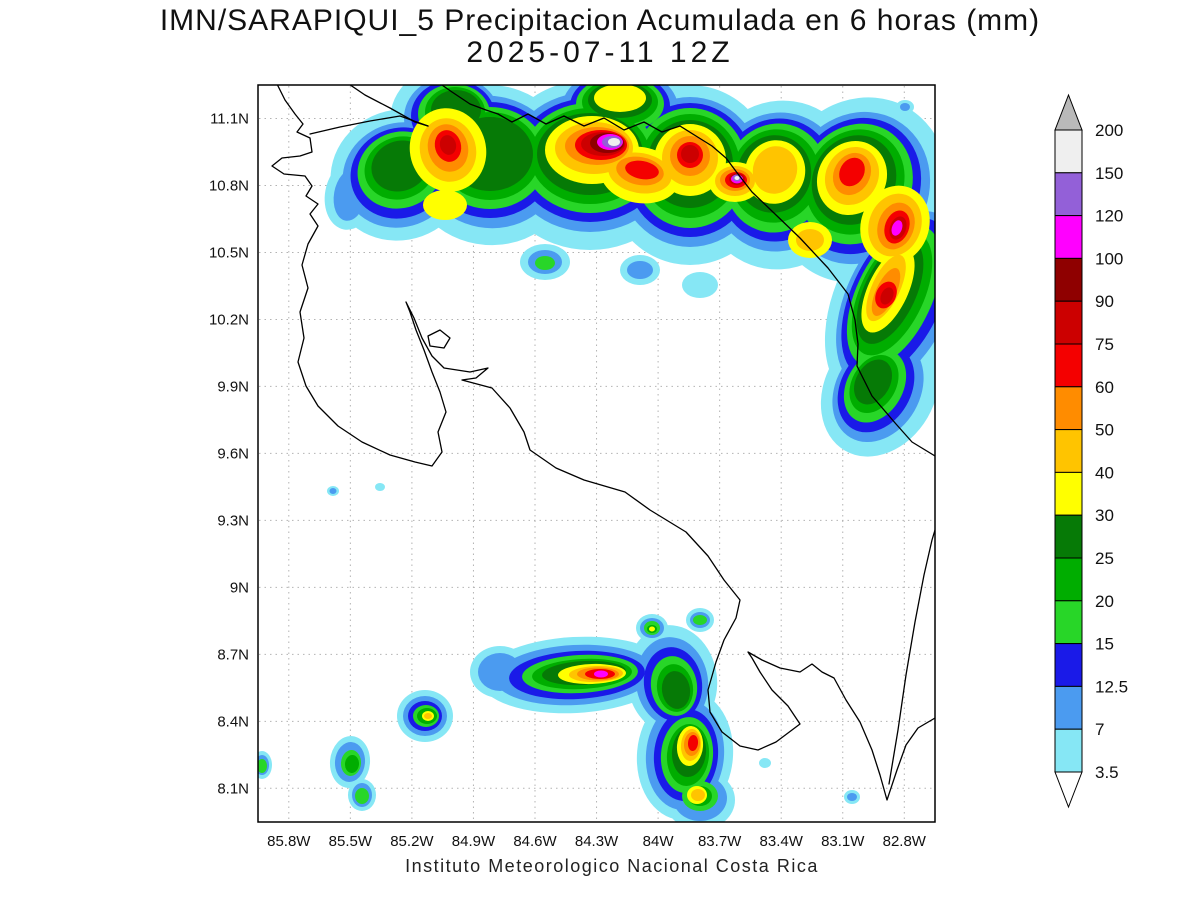 The height and width of the screenshot is (900, 1200). Describe the element at coordinates (1091, 451) in the screenshot. I see `colorbar: 200 150 120 100 90 75 60 50 40 30 25 20 15 12.5 7 3.5` at that location.